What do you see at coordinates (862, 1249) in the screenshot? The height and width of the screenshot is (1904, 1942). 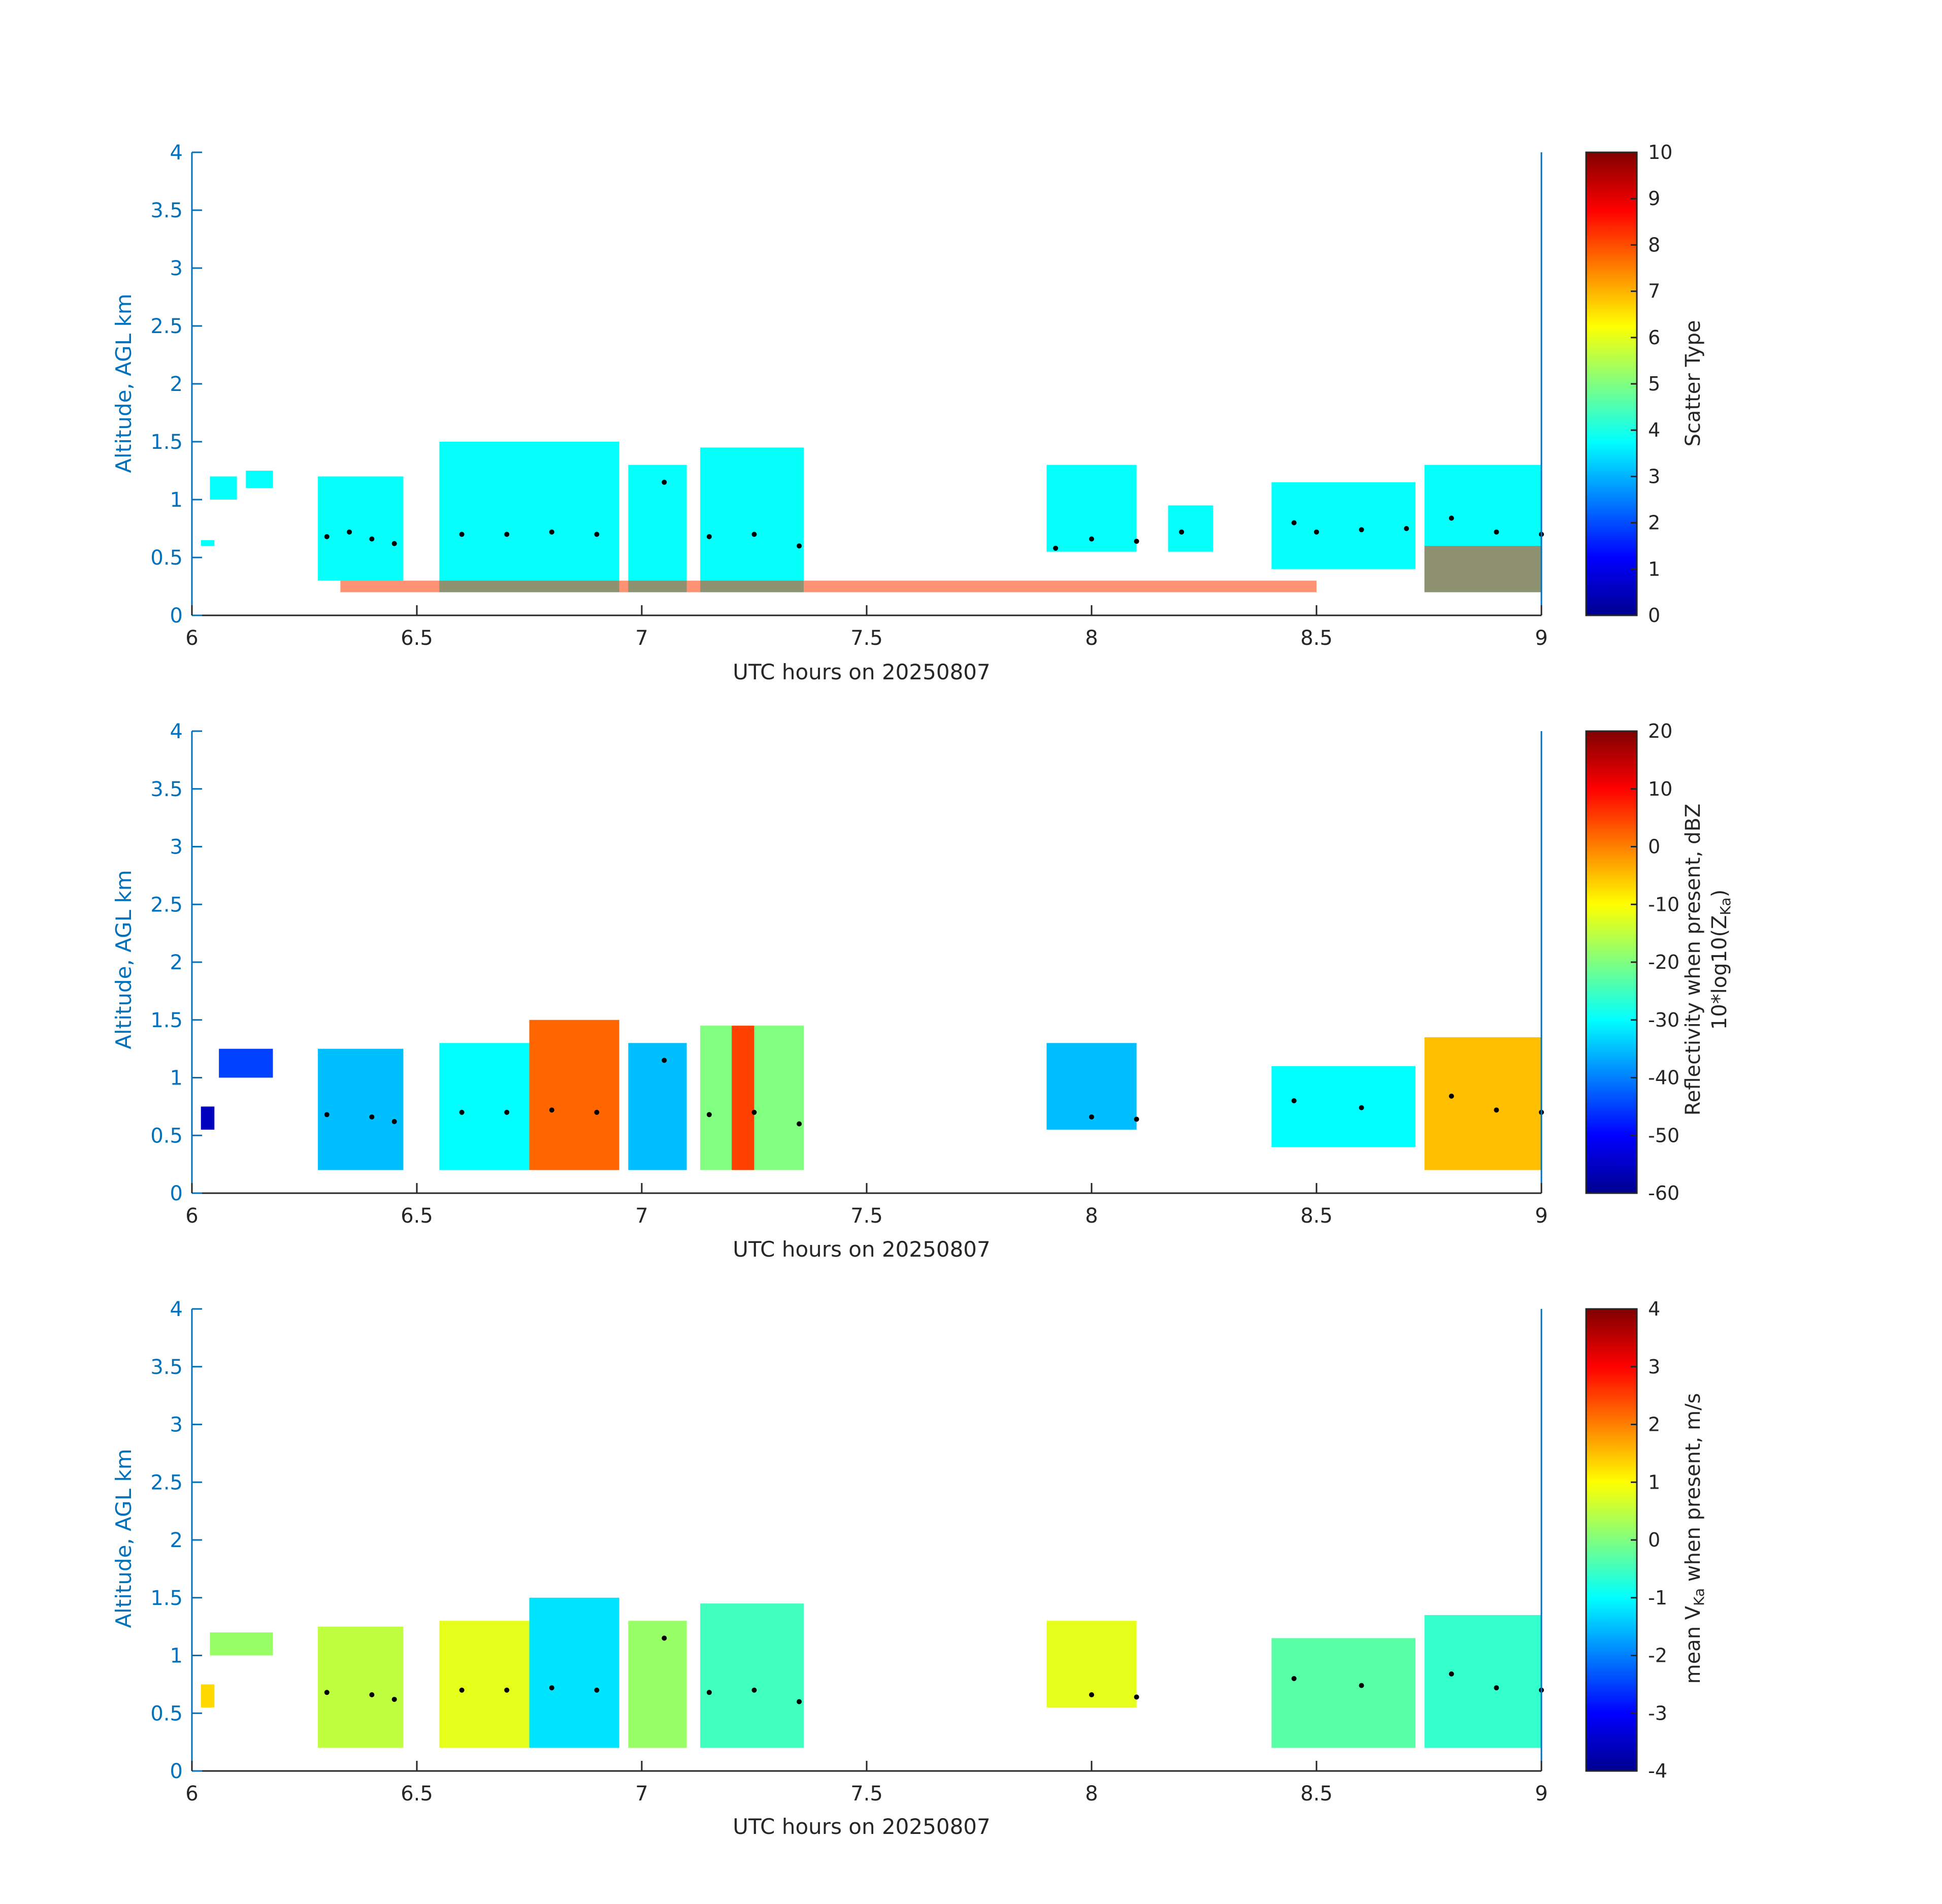 I see `reflectivity-x-label: UTC hours on 20250807` at bounding box center [862, 1249].